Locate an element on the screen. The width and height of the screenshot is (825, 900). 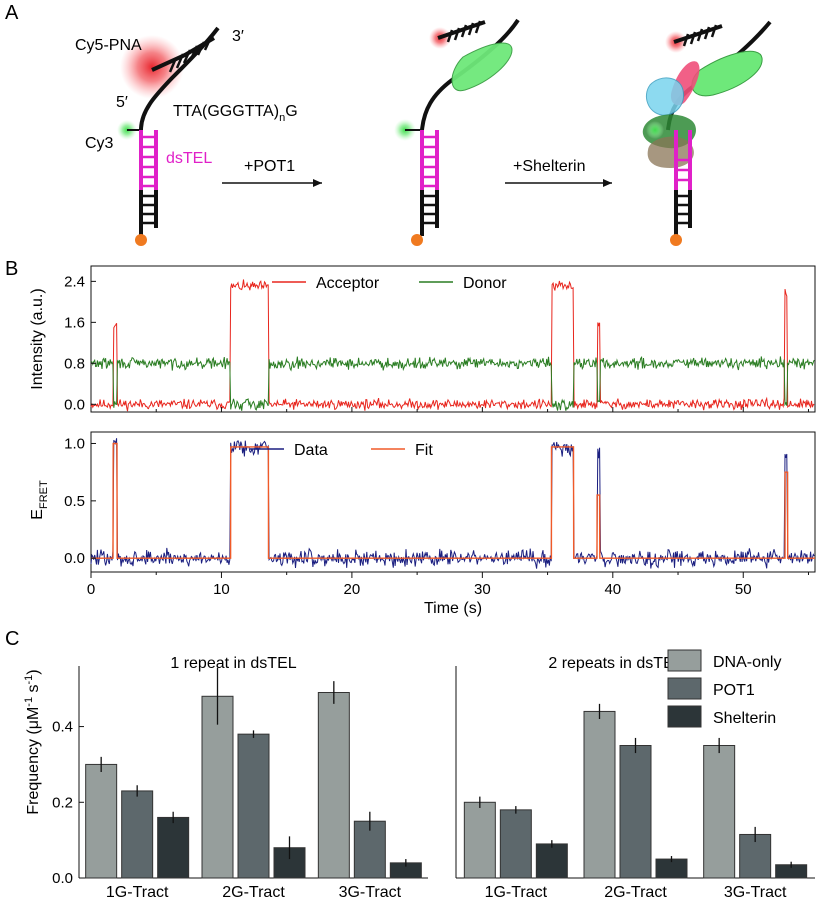
intensity-y-label: Intensity (a.u.) is located at coordinates (37, 338).